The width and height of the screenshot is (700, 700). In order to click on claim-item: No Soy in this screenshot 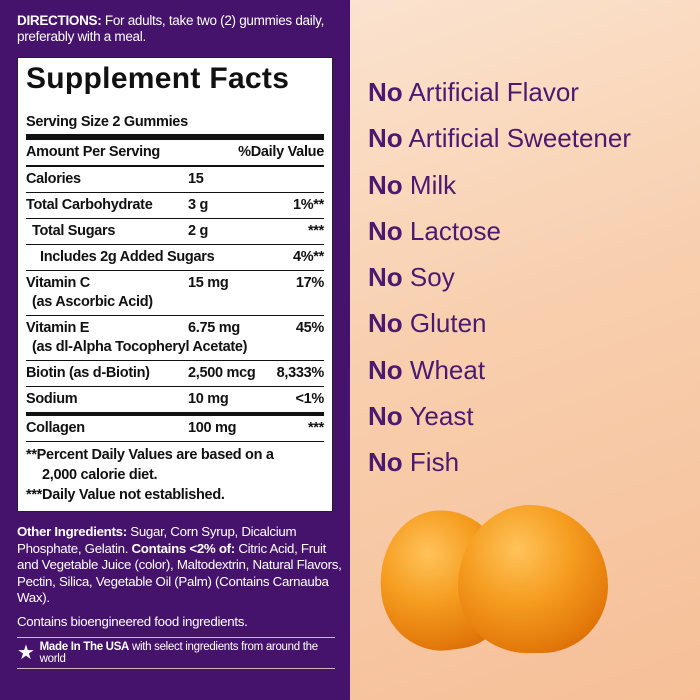, I will do `click(411, 277)`.